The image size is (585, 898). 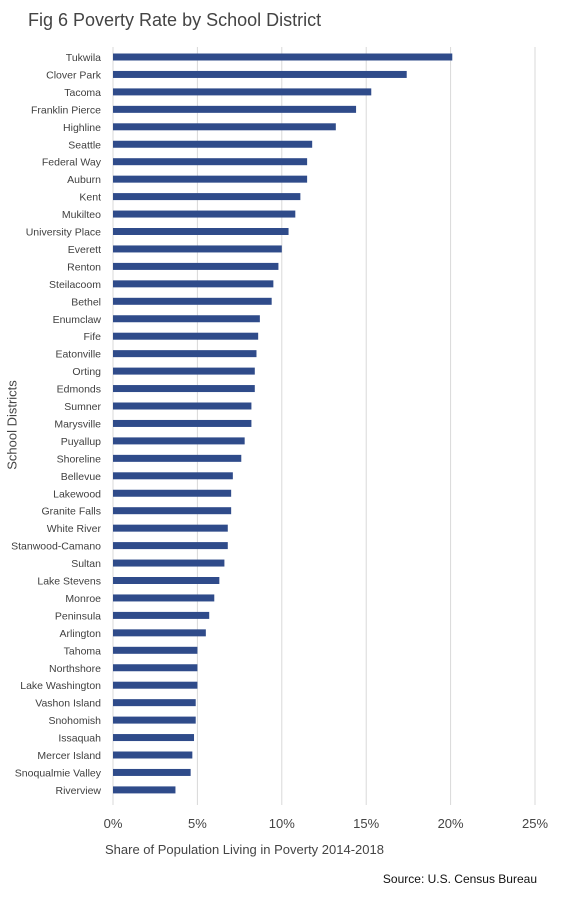 What do you see at coordinates (210, 179) in the screenshot?
I see `bar-auburn` at bounding box center [210, 179].